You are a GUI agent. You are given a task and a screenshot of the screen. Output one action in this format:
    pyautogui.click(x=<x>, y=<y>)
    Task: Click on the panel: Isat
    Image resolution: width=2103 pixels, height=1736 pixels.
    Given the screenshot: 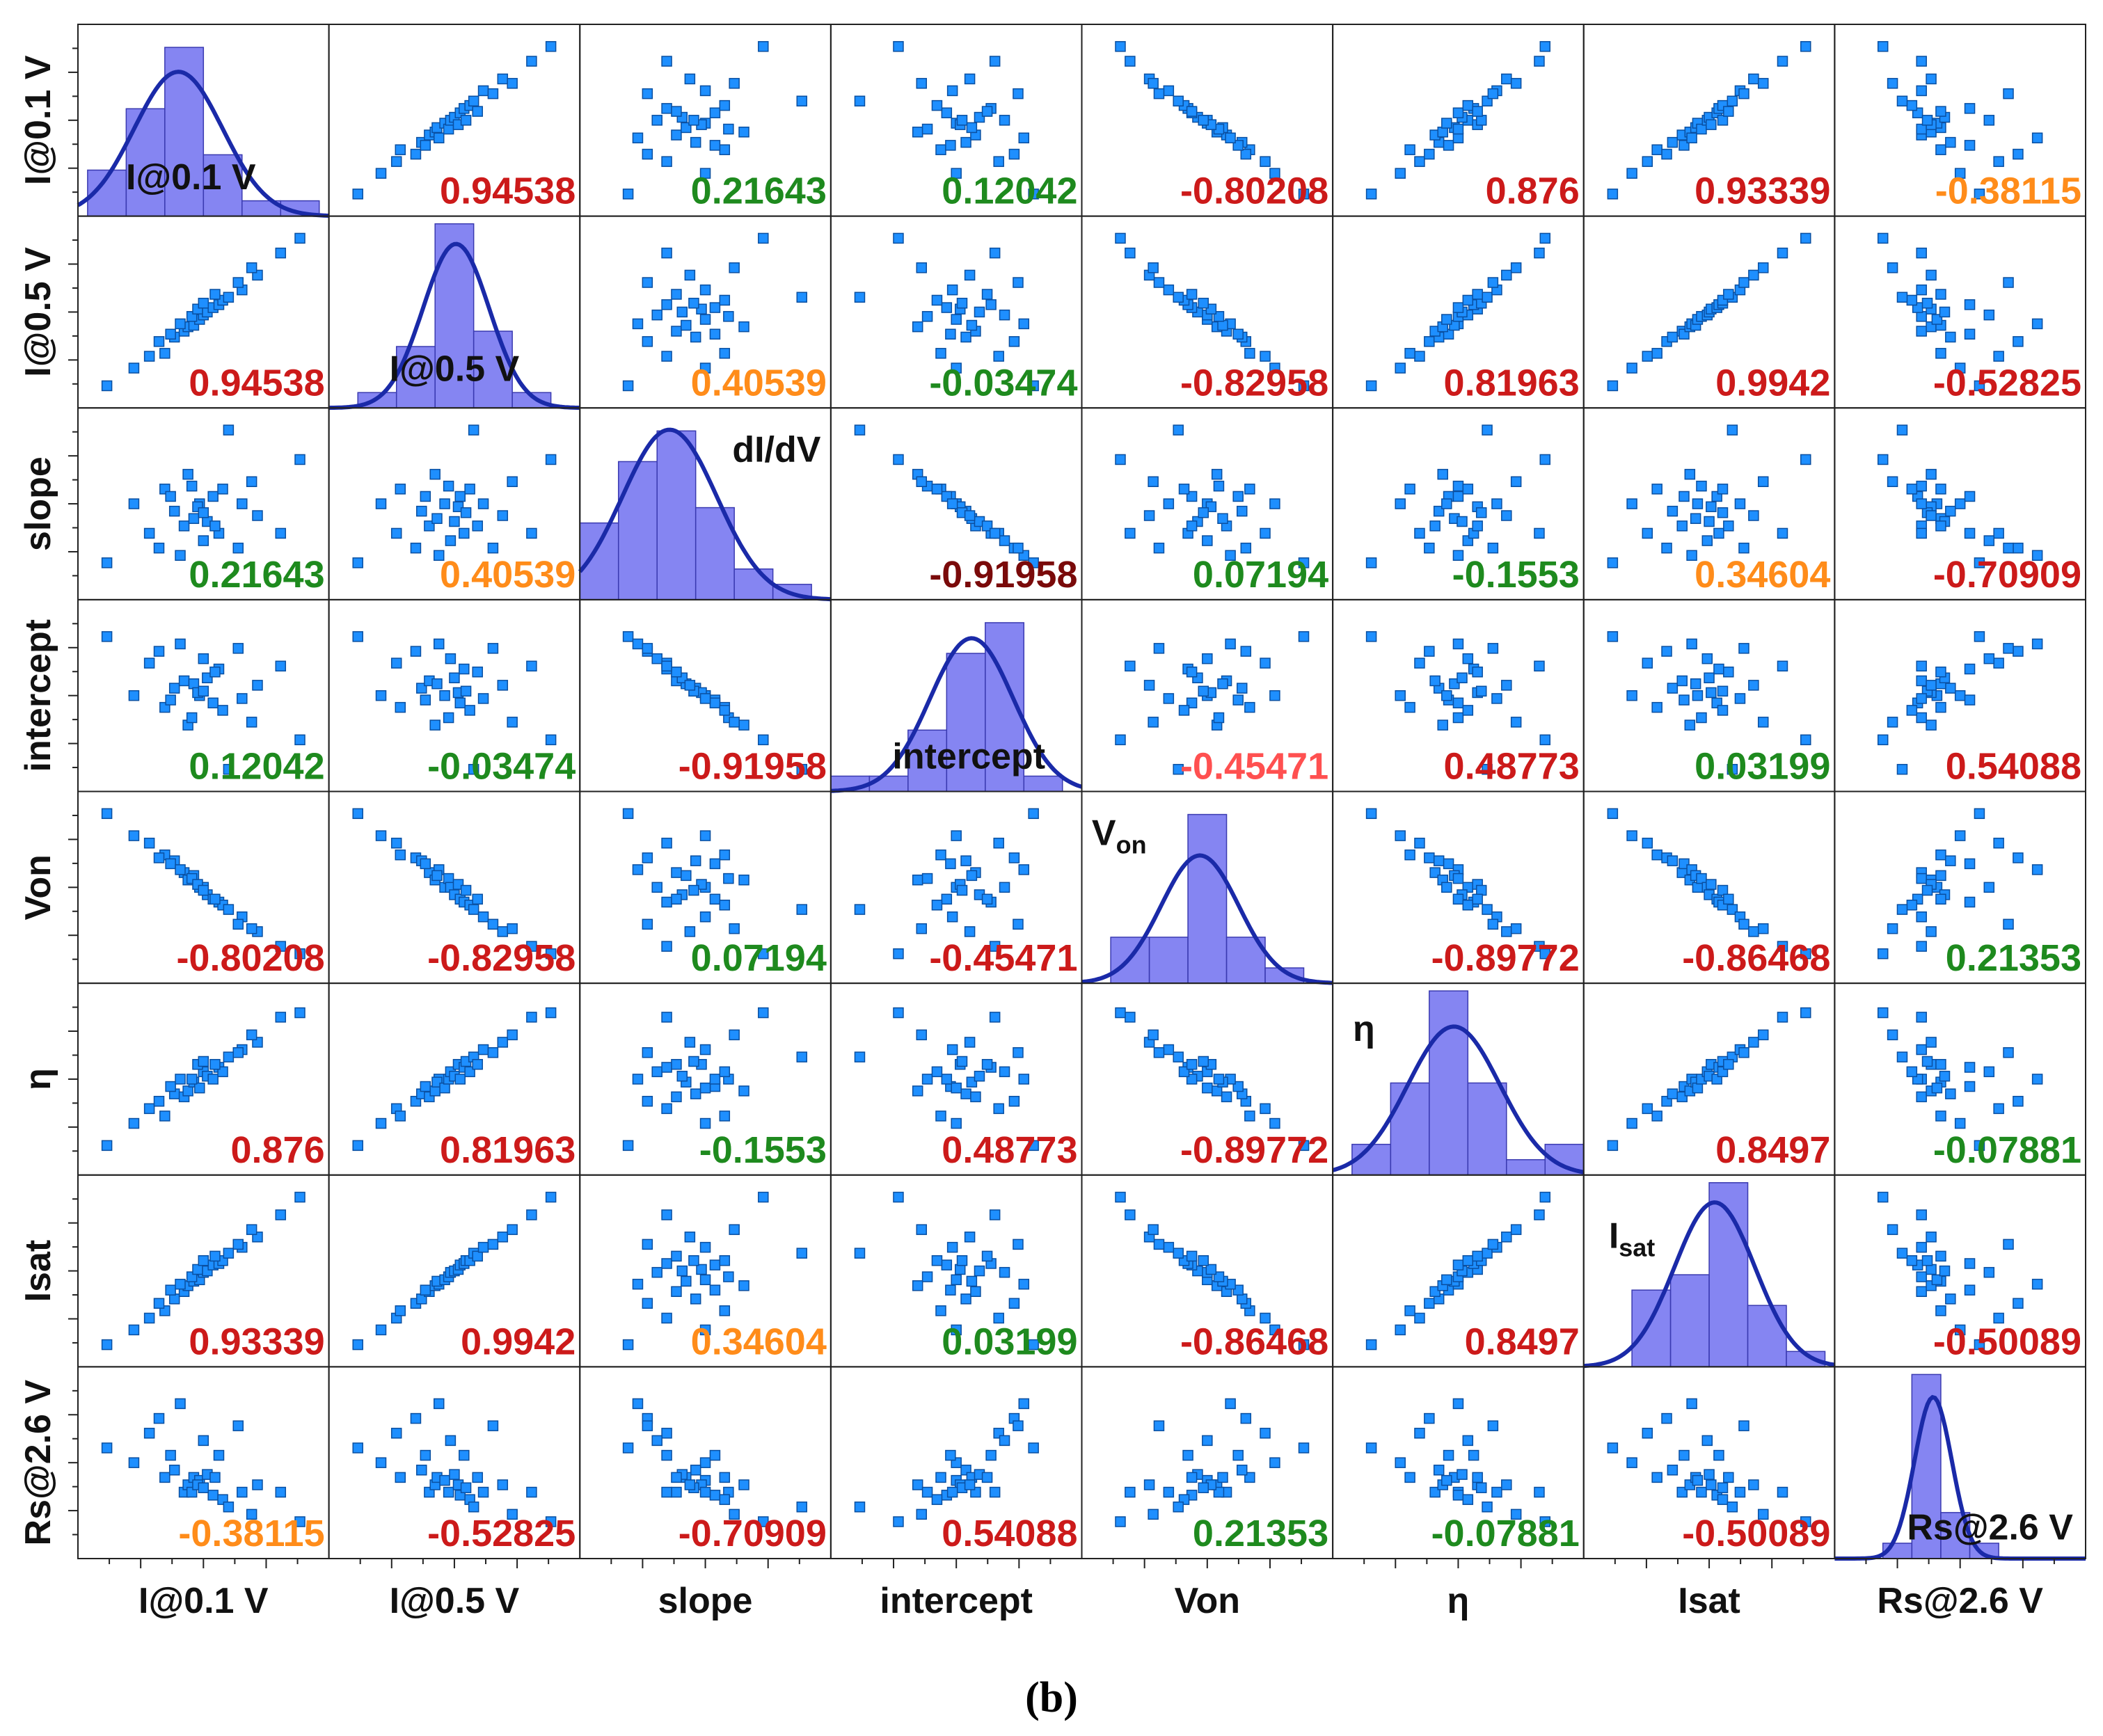 What is the action you would take?
    pyautogui.click(x=1709, y=1271)
    